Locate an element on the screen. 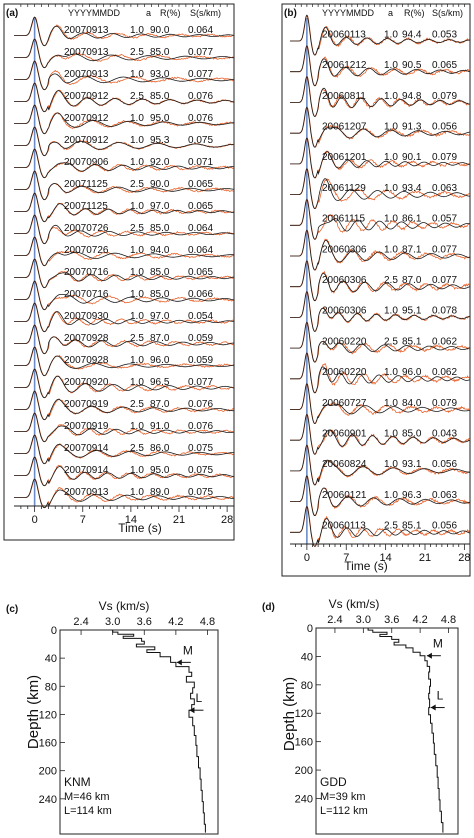  panel-a-header-a: a is located at coordinates (148, 13).